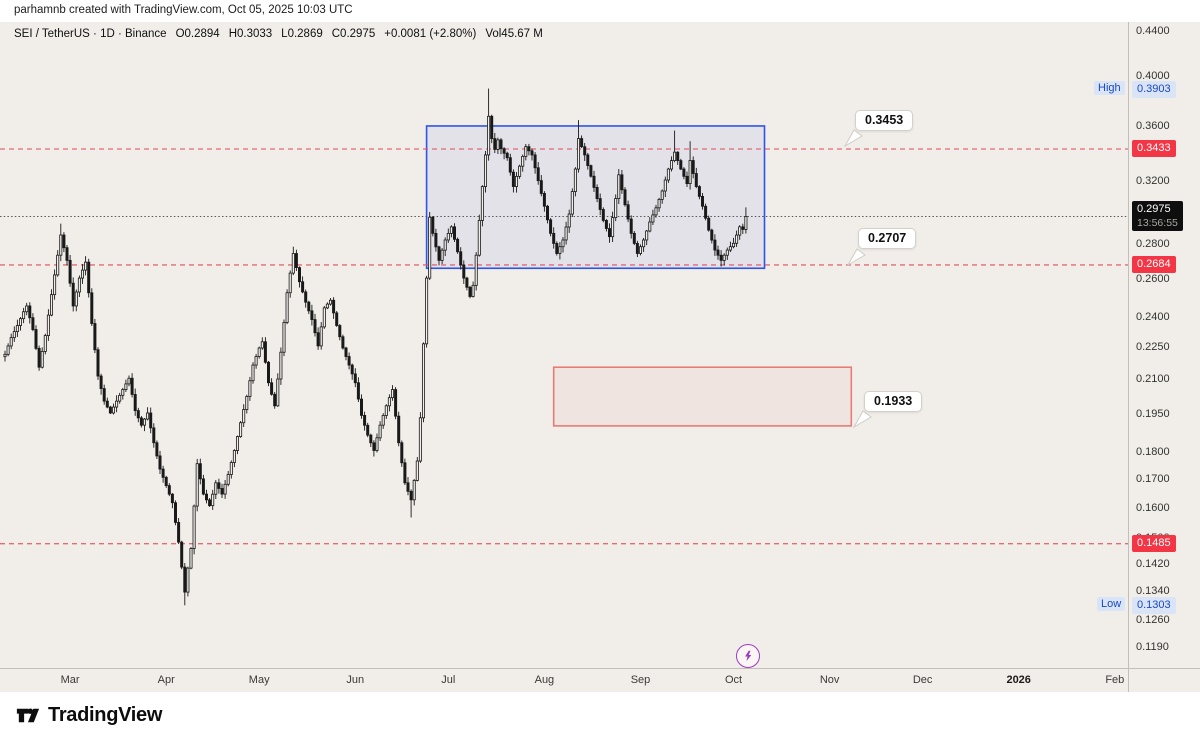  What do you see at coordinates (1154, 149) in the screenshot?
I see `level-price-label: 0.3433` at bounding box center [1154, 149].